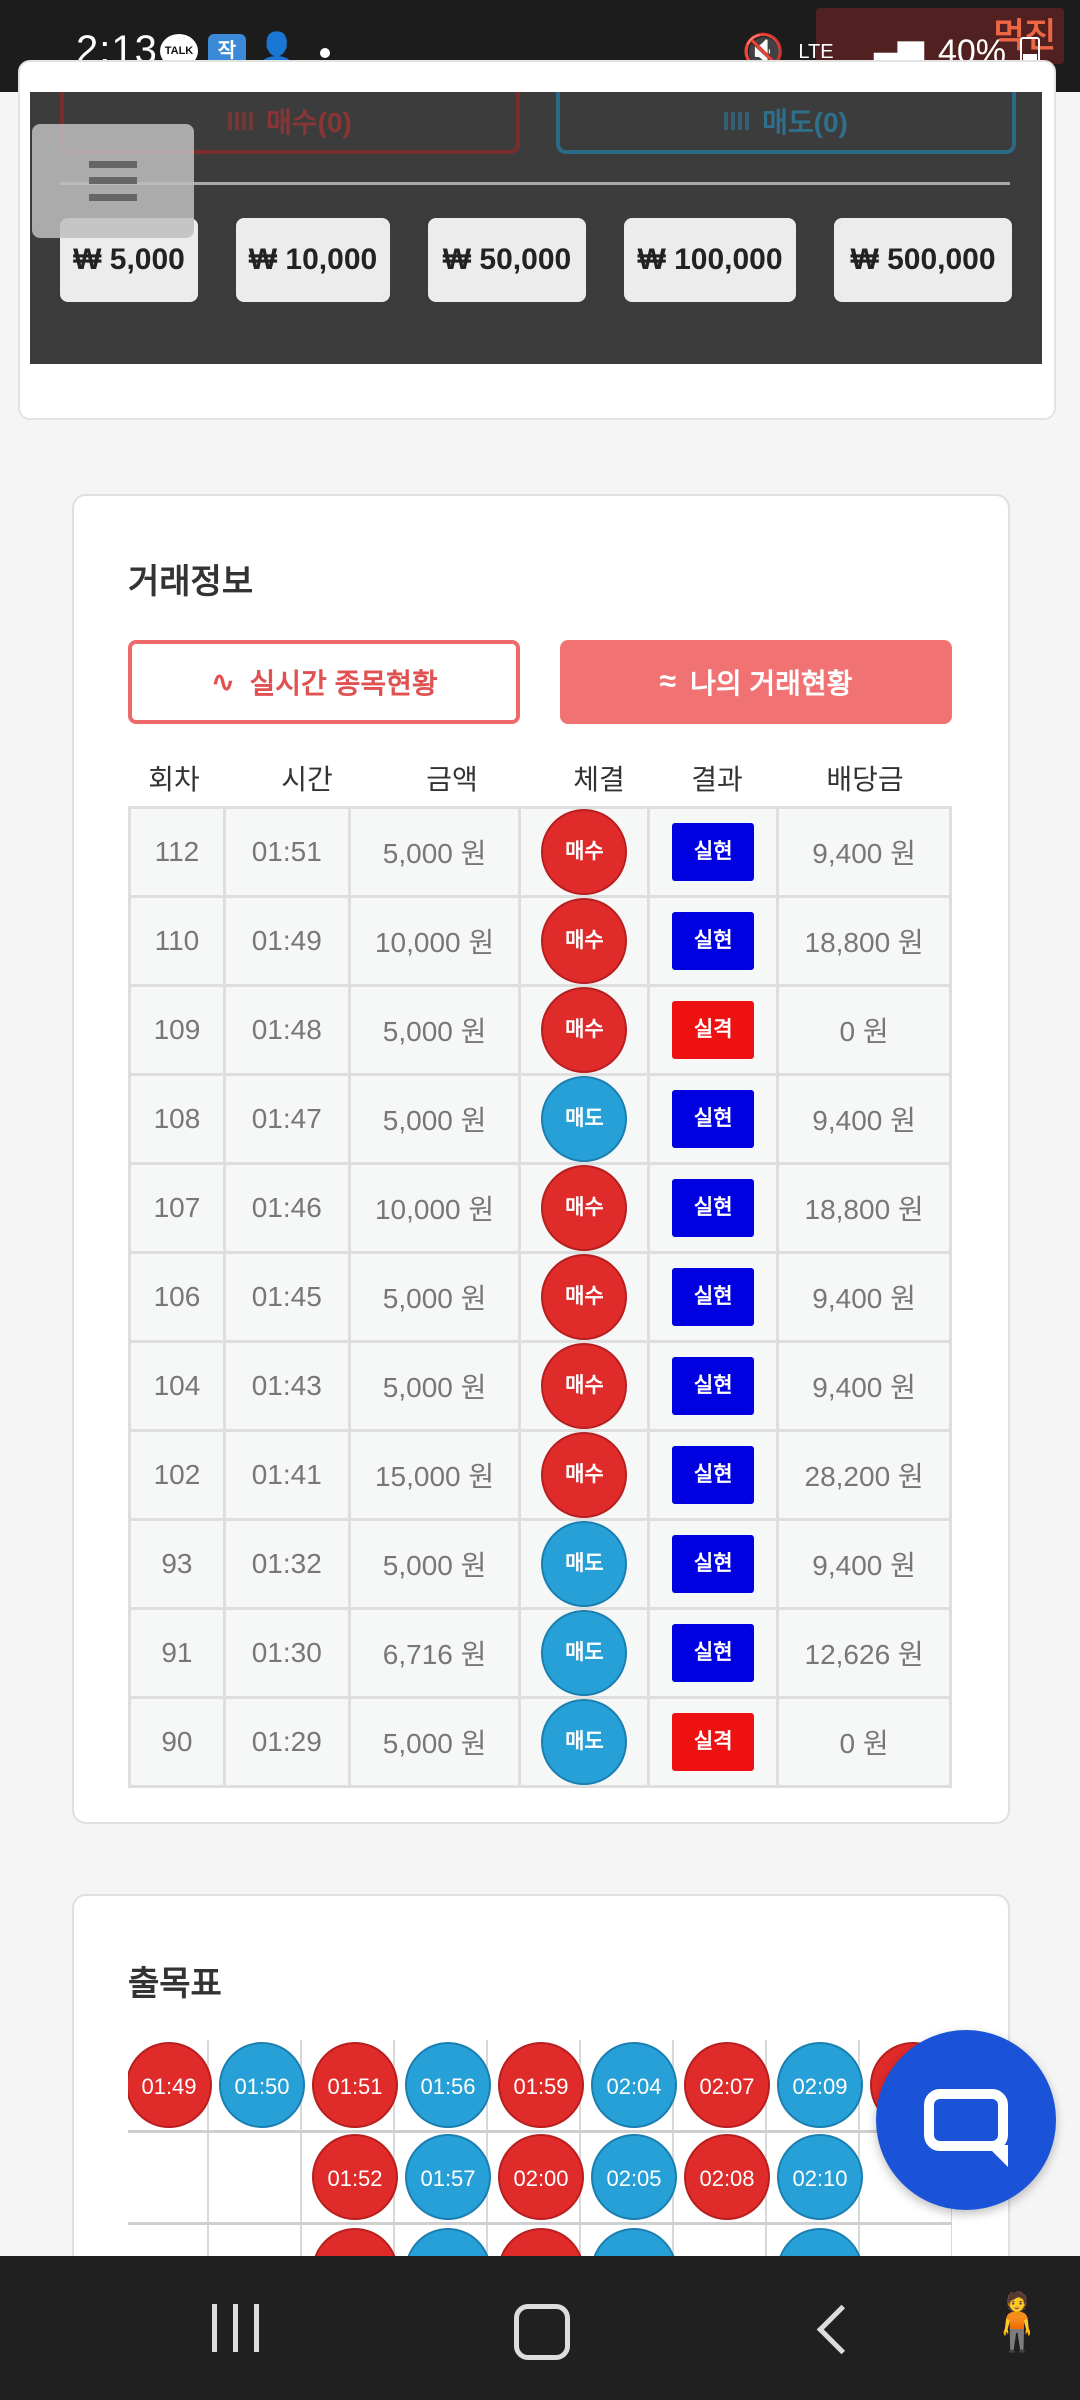  I want to click on amount-cell: 15,000 원, so click(434, 1475).